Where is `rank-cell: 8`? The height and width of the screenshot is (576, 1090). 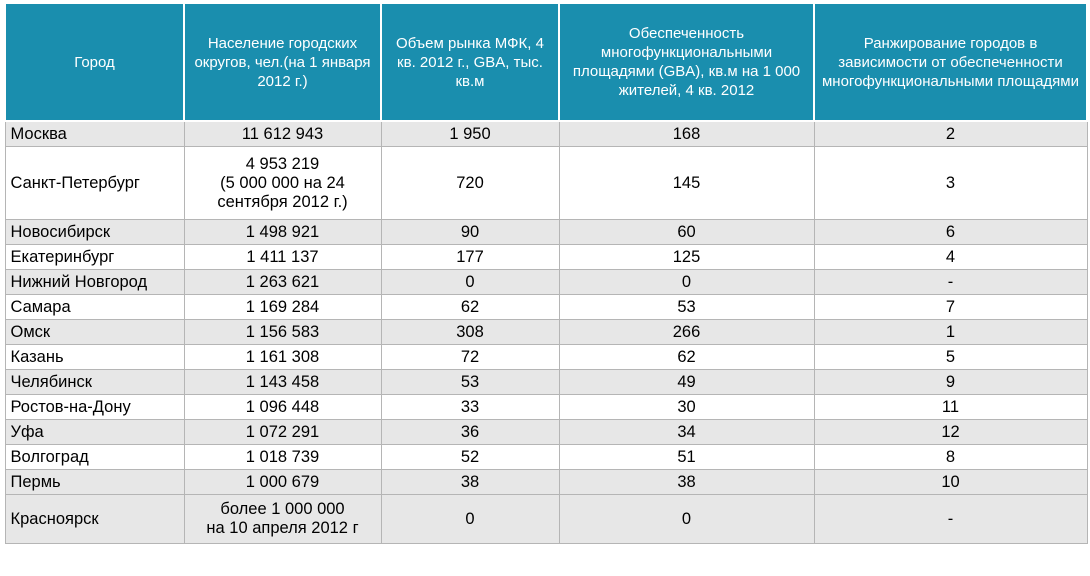 rank-cell: 8 is located at coordinates (950, 457).